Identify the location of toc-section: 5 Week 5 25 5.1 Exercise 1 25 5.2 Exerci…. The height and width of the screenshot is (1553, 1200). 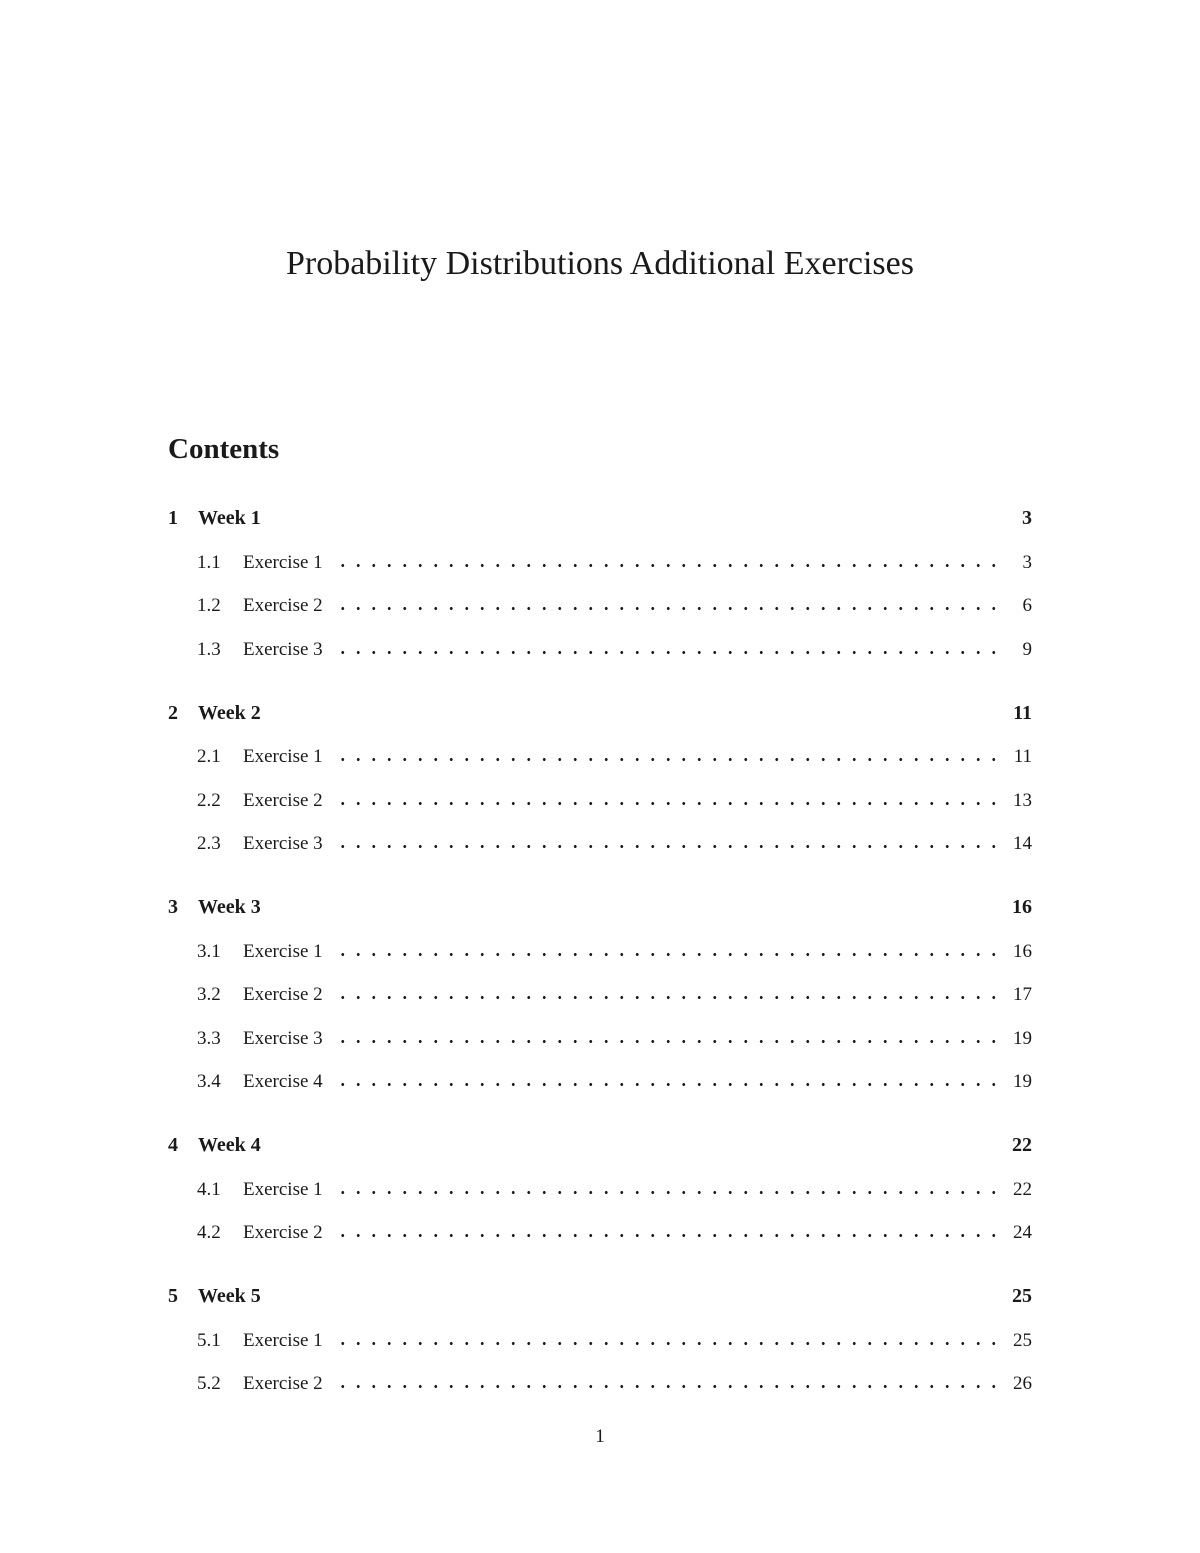
(600, 1340).